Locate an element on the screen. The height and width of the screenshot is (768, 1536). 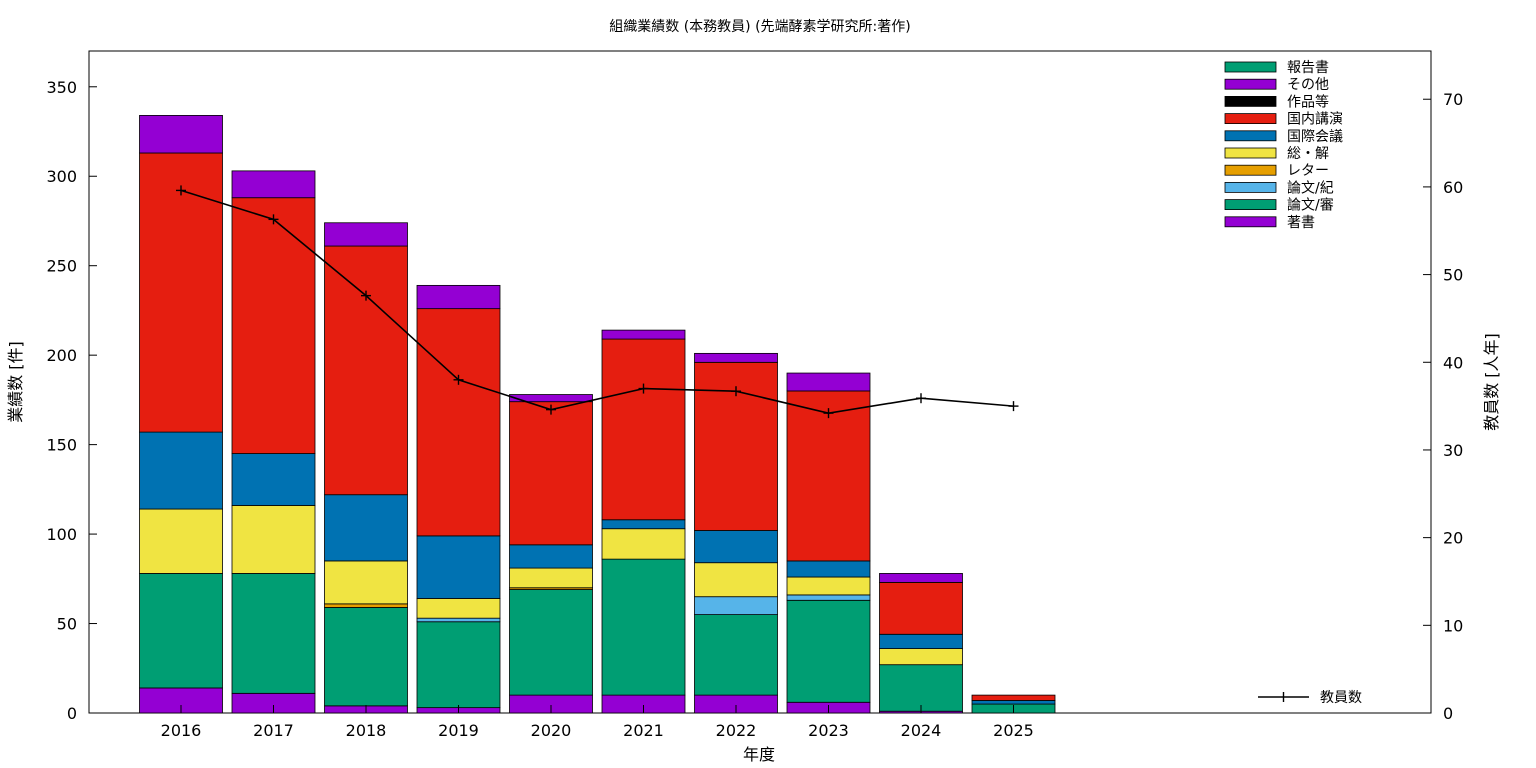
chart-title: 組織業績数 (本務教員) (先端酵素学研究所:著作) is located at coordinates (759, 27).